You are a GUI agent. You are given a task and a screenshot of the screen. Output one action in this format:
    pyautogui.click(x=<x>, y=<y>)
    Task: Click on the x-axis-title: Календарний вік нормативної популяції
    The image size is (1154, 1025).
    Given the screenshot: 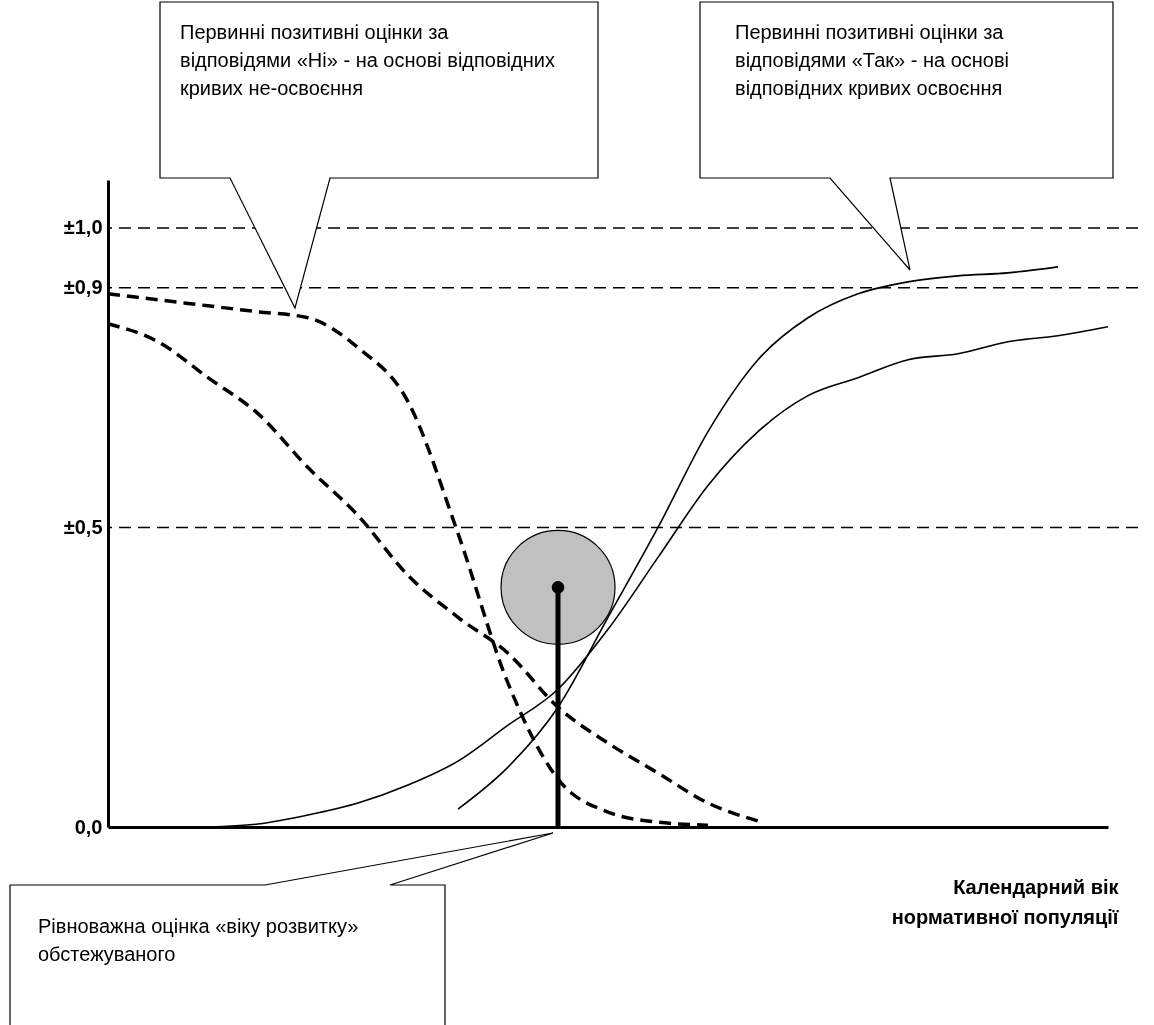 What is the action you would take?
    pyautogui.click(x=1005, y=901)
    